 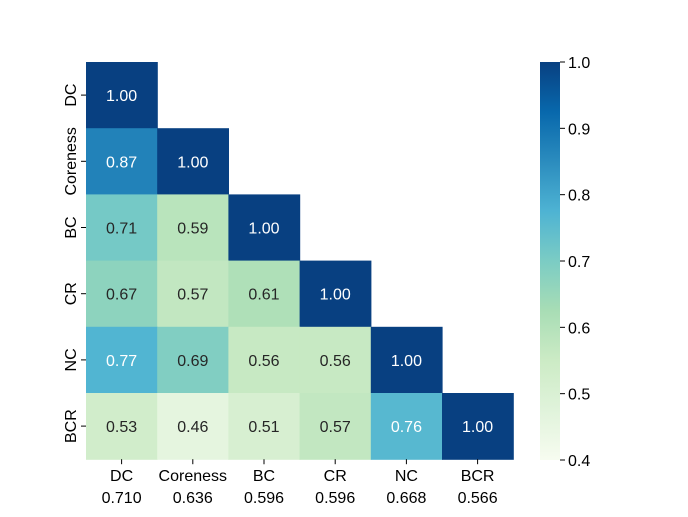 I want to click on cell-value-label: 0.71, so click(x=121, y=229).